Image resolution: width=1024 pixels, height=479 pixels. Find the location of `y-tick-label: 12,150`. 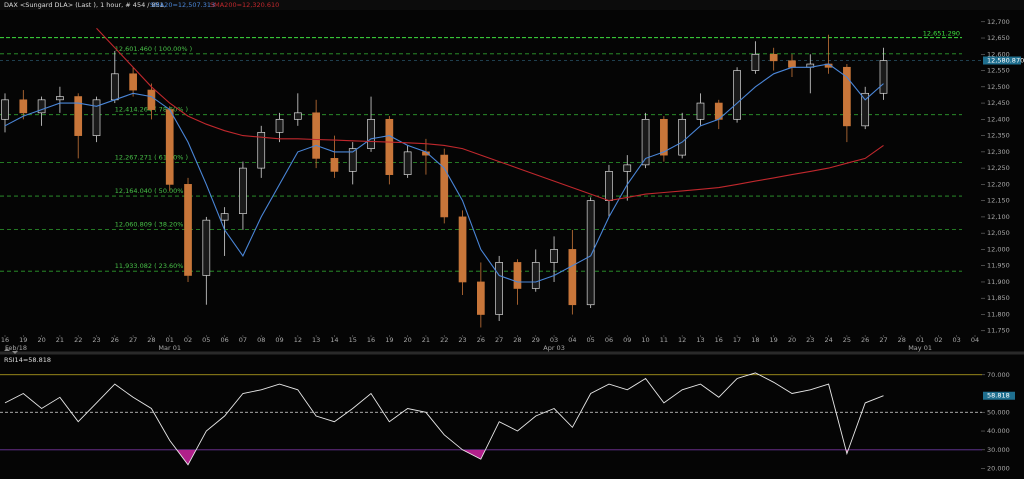

y-tick-label: 12,150 is located at coordinates (998, 201).